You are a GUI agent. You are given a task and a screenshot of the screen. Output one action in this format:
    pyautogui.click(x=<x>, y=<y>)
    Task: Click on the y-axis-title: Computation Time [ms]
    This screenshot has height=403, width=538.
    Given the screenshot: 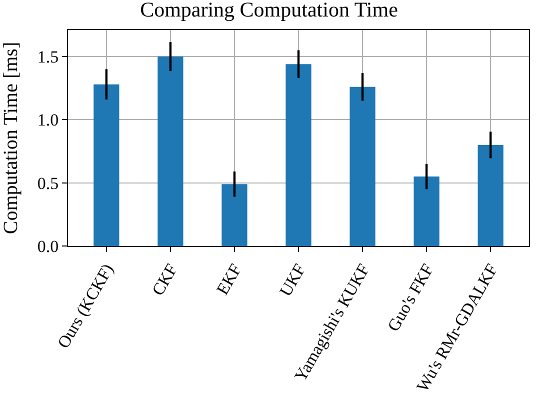 What is the action you would take?
    pyautogui.click(x=11, y=138)
    